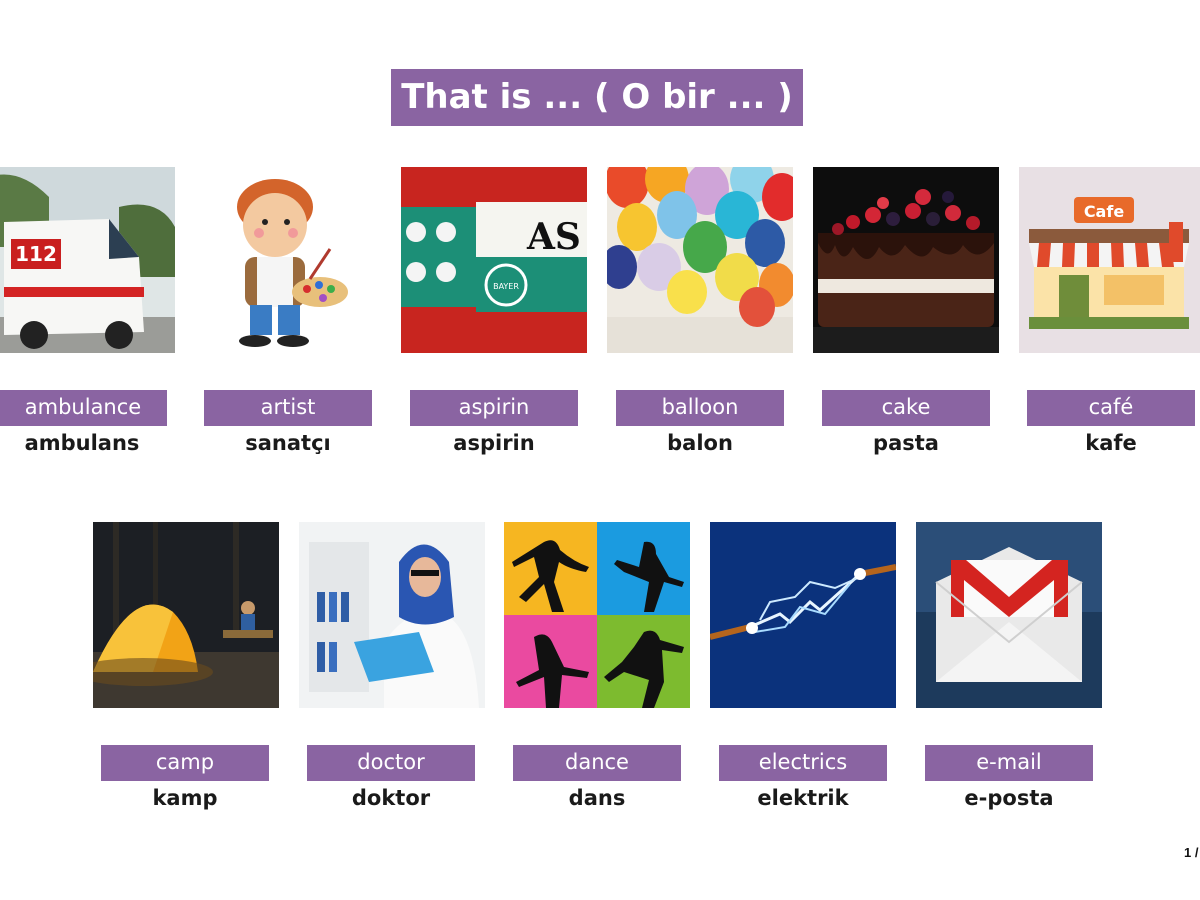 This screenshot has height=900, width=1200. What do you see at coordinates (185, 763) in the screenshot?
I see `word-label-camp: camp` at bounding box center [185, 763].